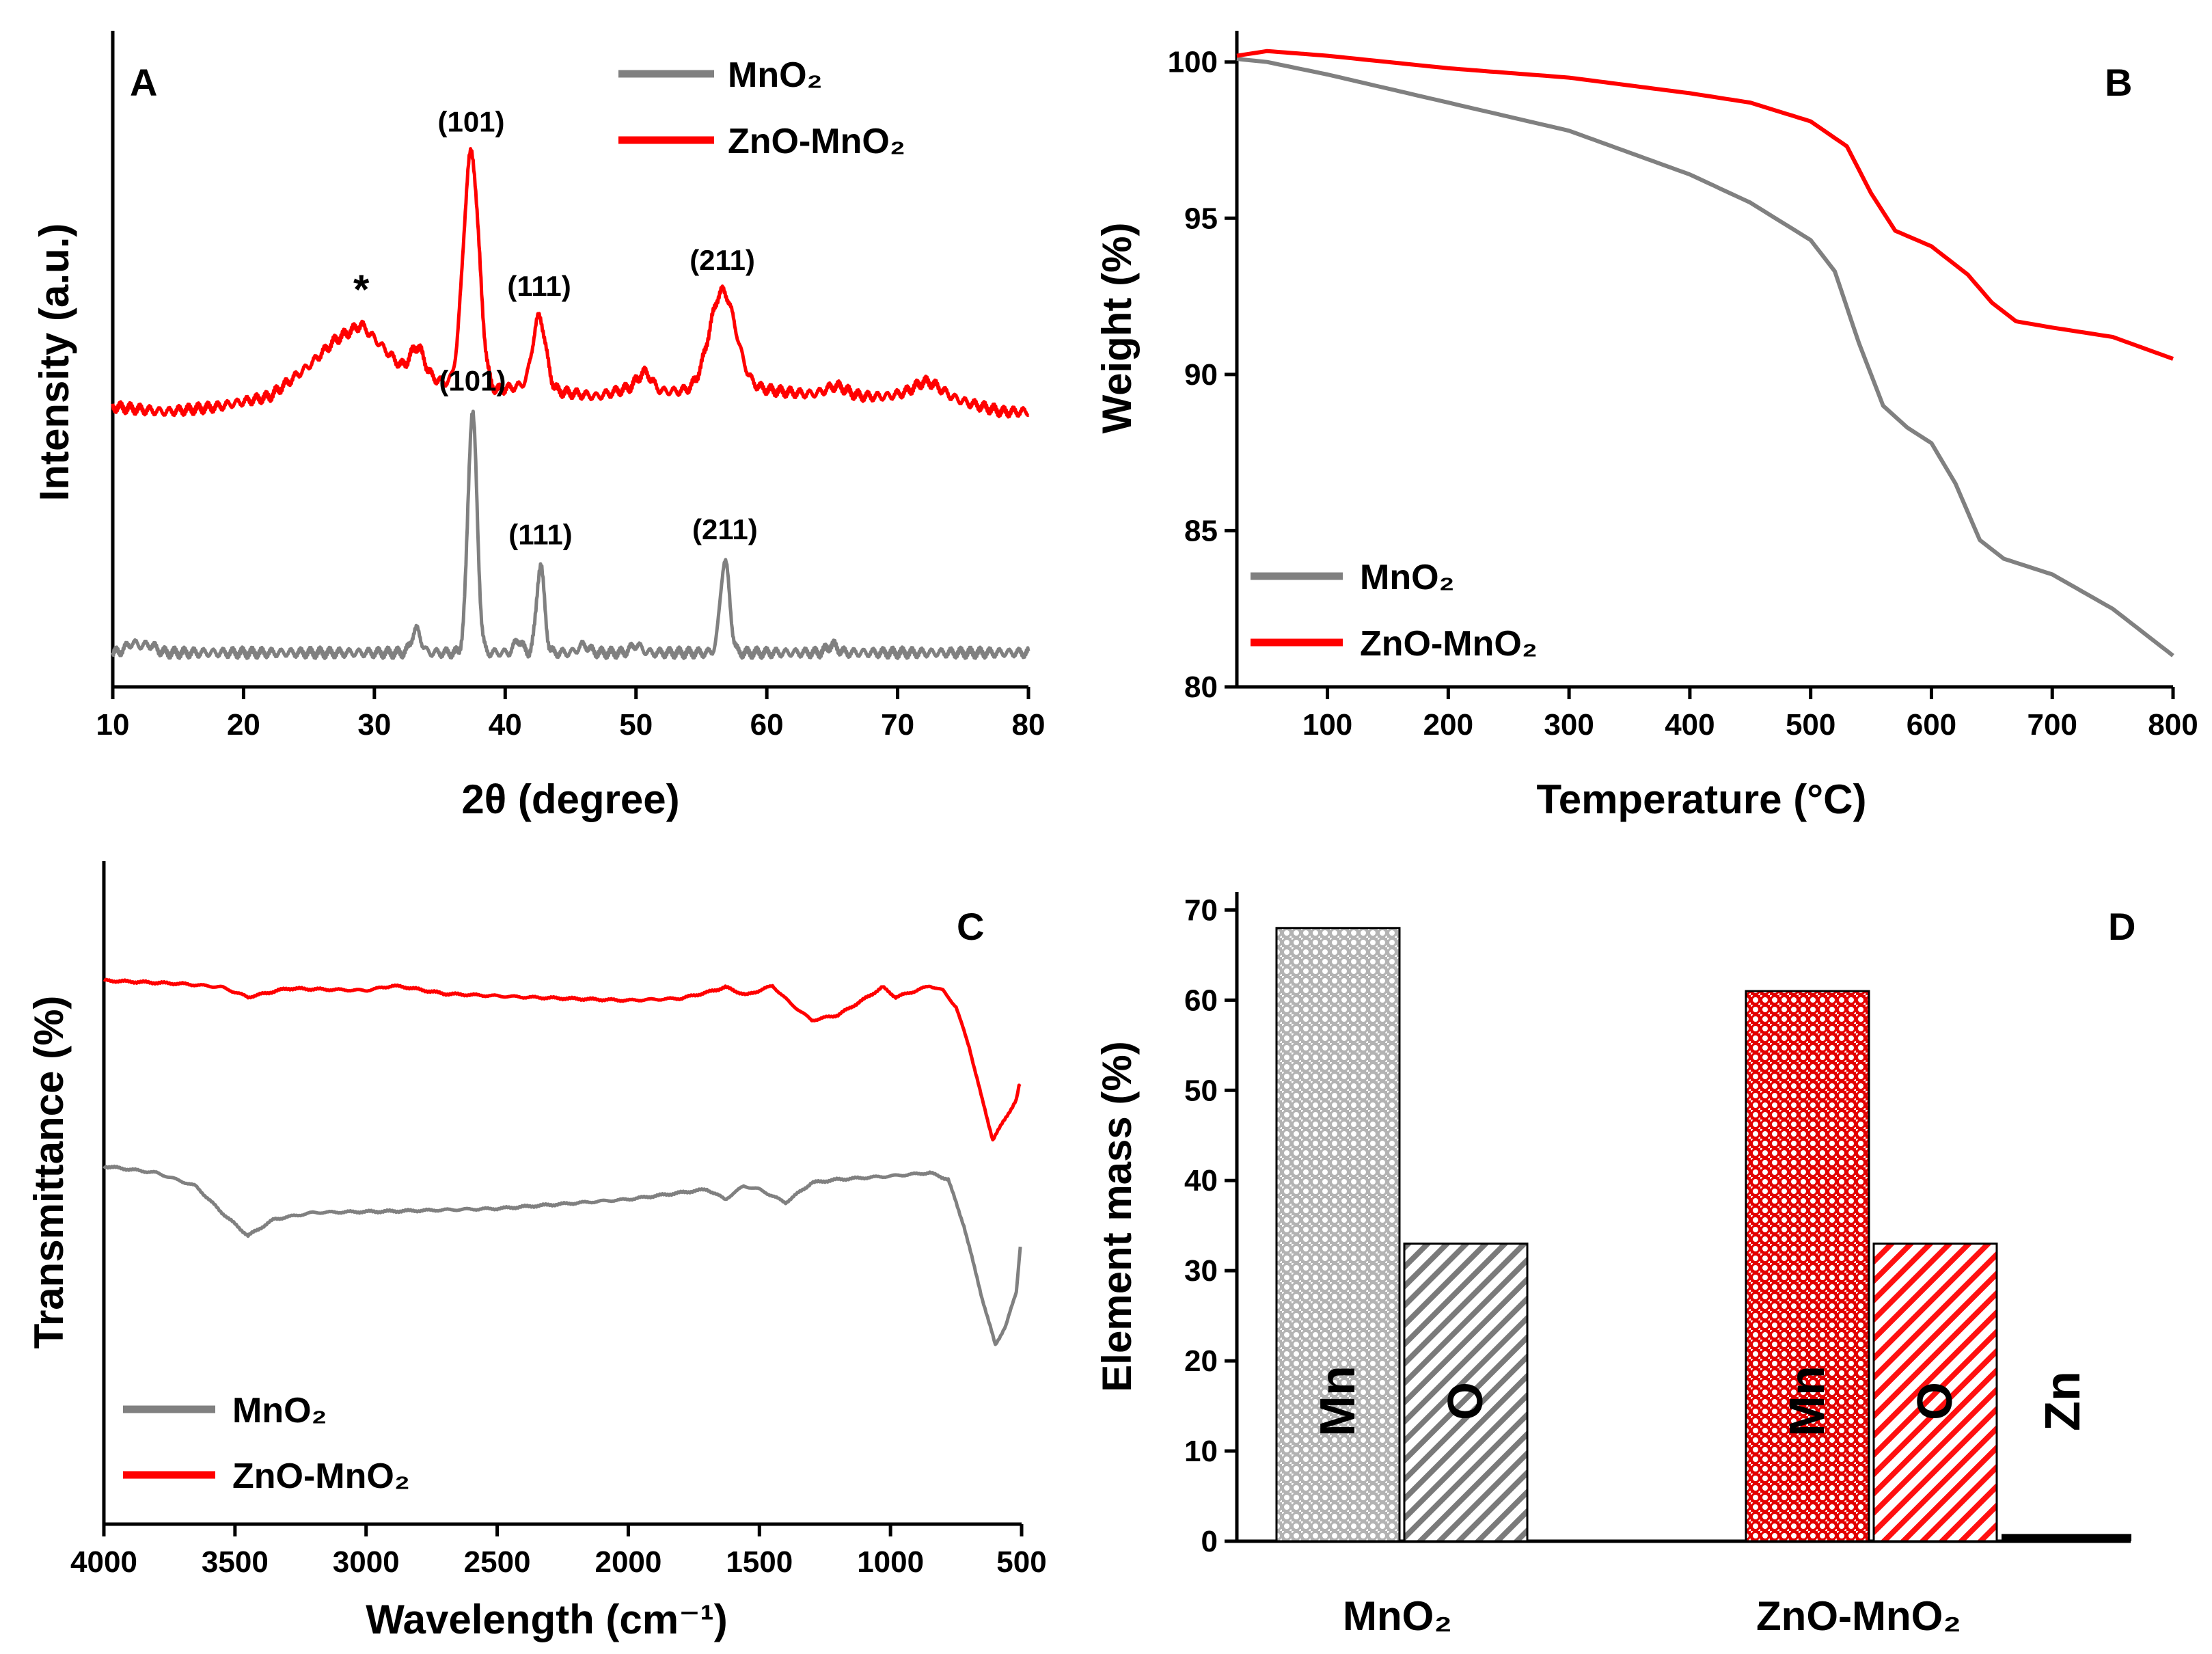  I want to click on panel-b-y-ticks: 80 85 90 95 100, so click(1203, 375).